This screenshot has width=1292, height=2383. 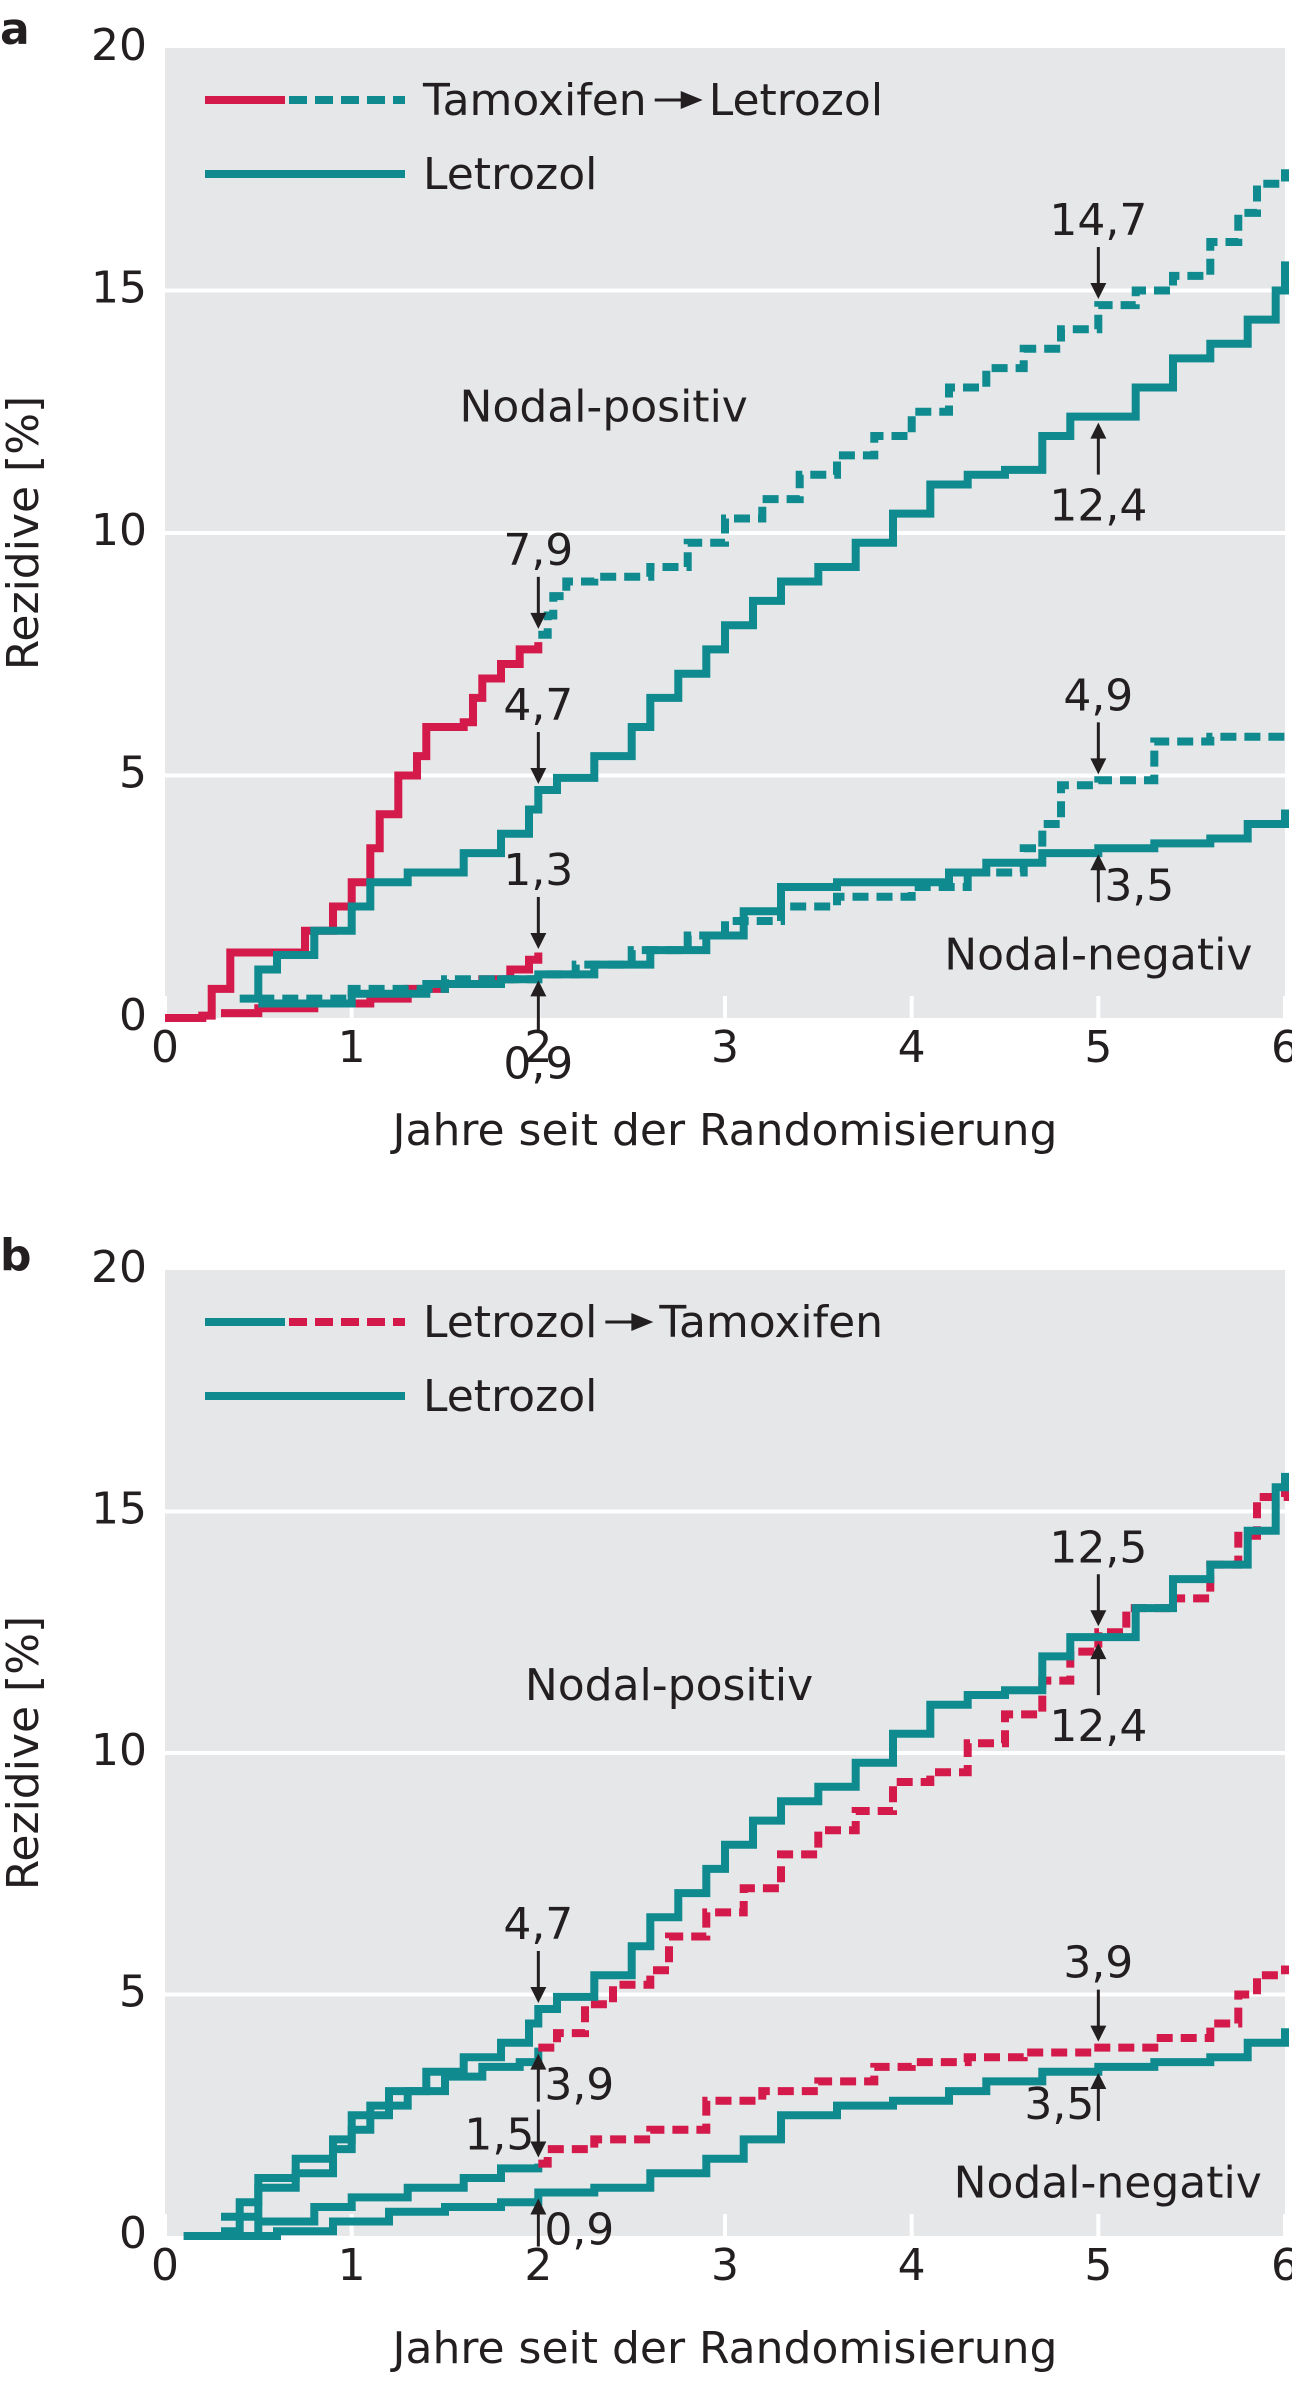 What do you see at coordinates (538, 870) in the screenshot?
I see `annotation-label: 1,3` at bounding box center [538, 870].